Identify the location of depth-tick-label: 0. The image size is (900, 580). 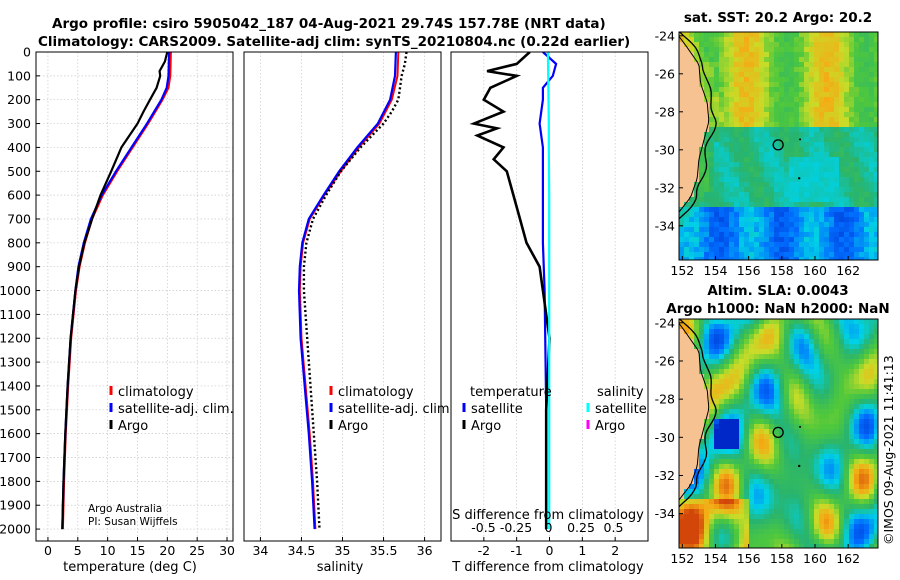
(27, 52).